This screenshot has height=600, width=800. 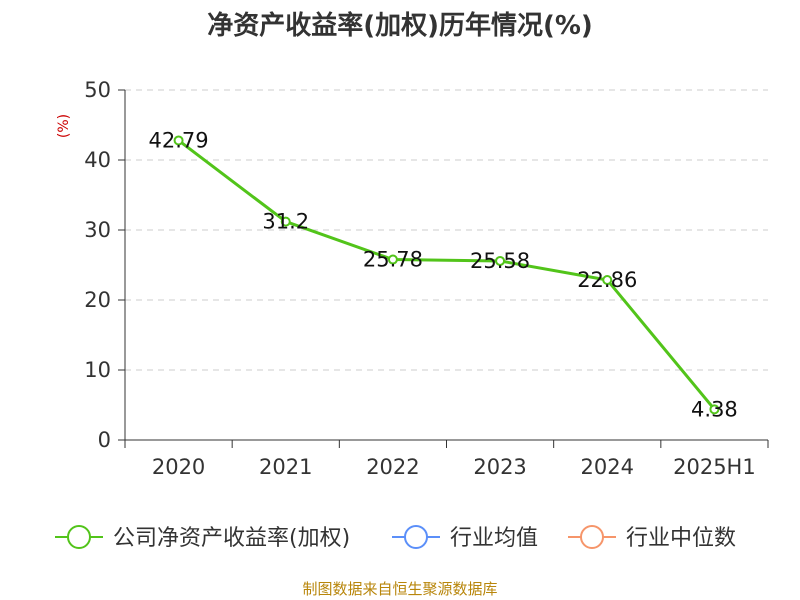 What do you see at coordinates (231, 538) in the screenshot?
I see `legend-label: 公司净资产收益率(加权)` at bounding box center [231, 538].